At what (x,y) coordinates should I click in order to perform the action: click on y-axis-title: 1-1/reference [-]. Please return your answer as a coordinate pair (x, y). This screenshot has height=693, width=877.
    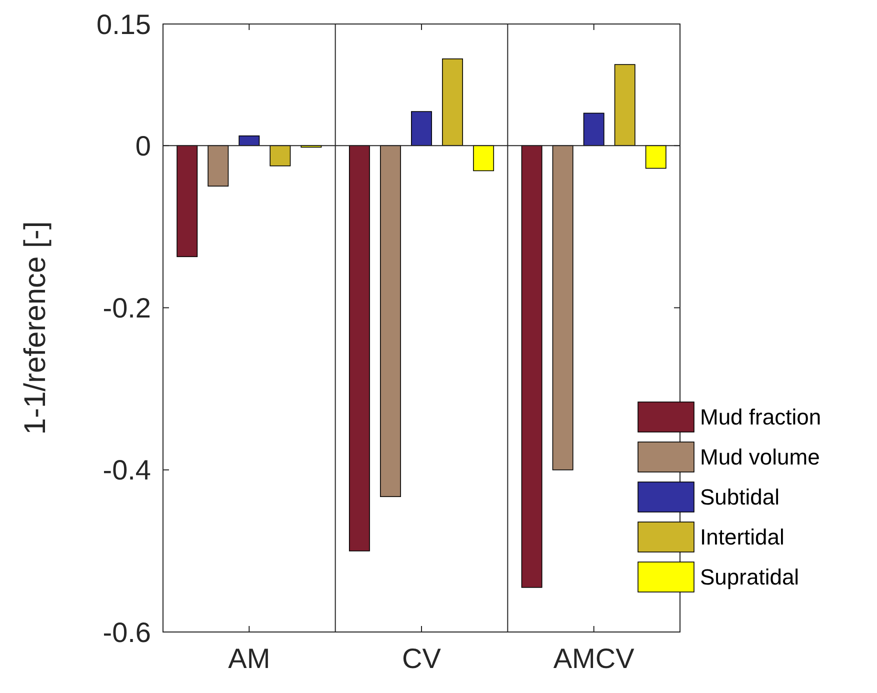
    Looking at the image, I should click on (35, 328).